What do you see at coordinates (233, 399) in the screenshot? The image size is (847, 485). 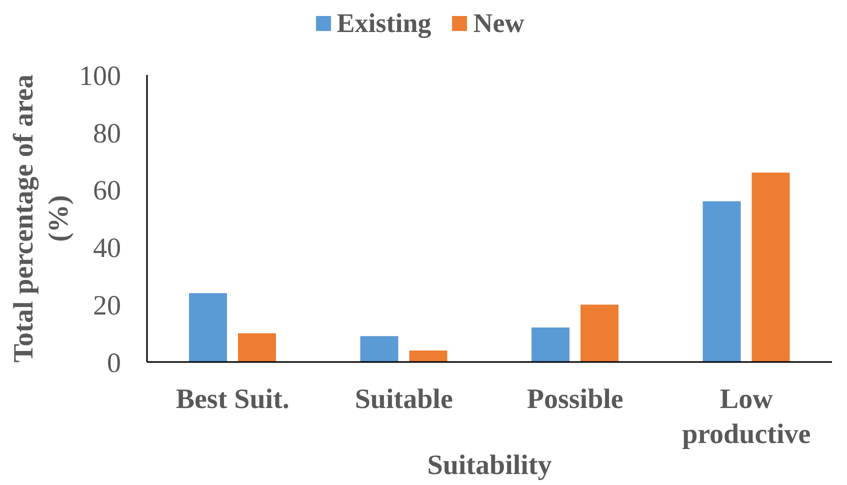 I see `x-tick-label: Best Suit.` at bounding box center [233, 399].